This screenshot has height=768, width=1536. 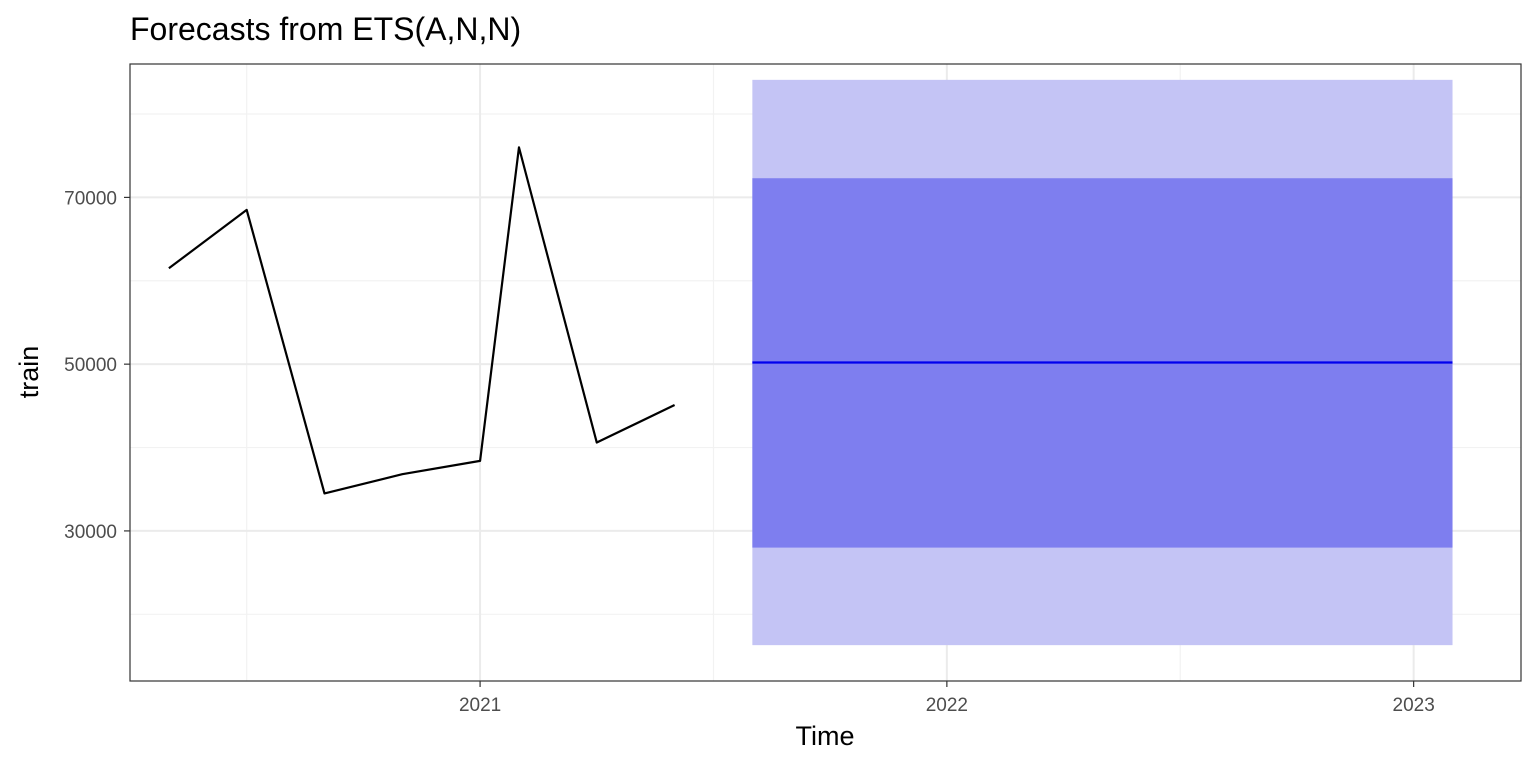 What do you see at coordinates (480, 705) in the screenshot?
I see `x-tick-label: 2021` at bounding box center [480, 705].